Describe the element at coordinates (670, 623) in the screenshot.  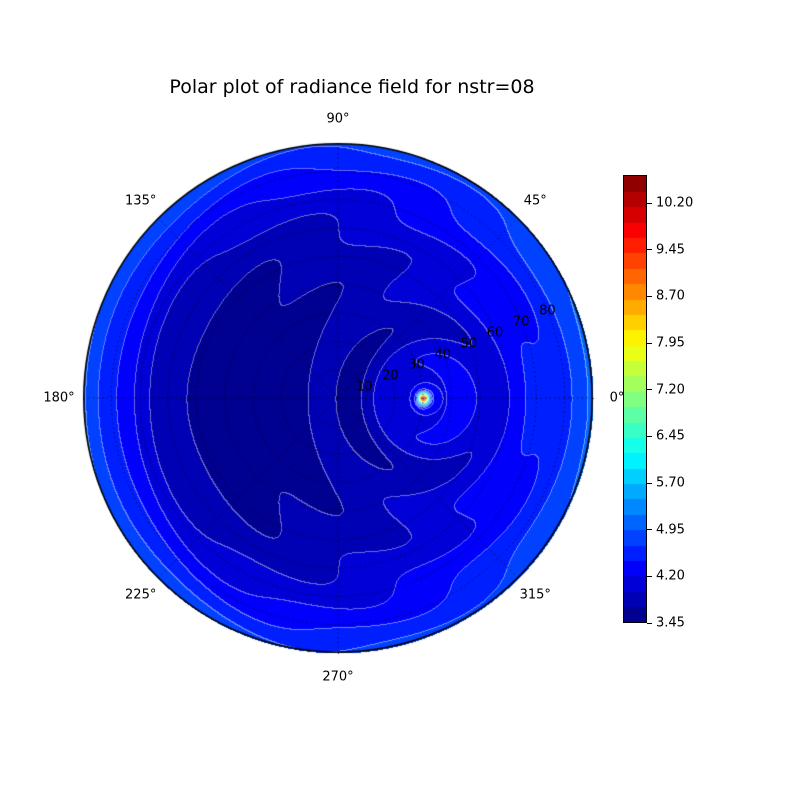
I see `colorbar-tick-label: 3.45` at that location.